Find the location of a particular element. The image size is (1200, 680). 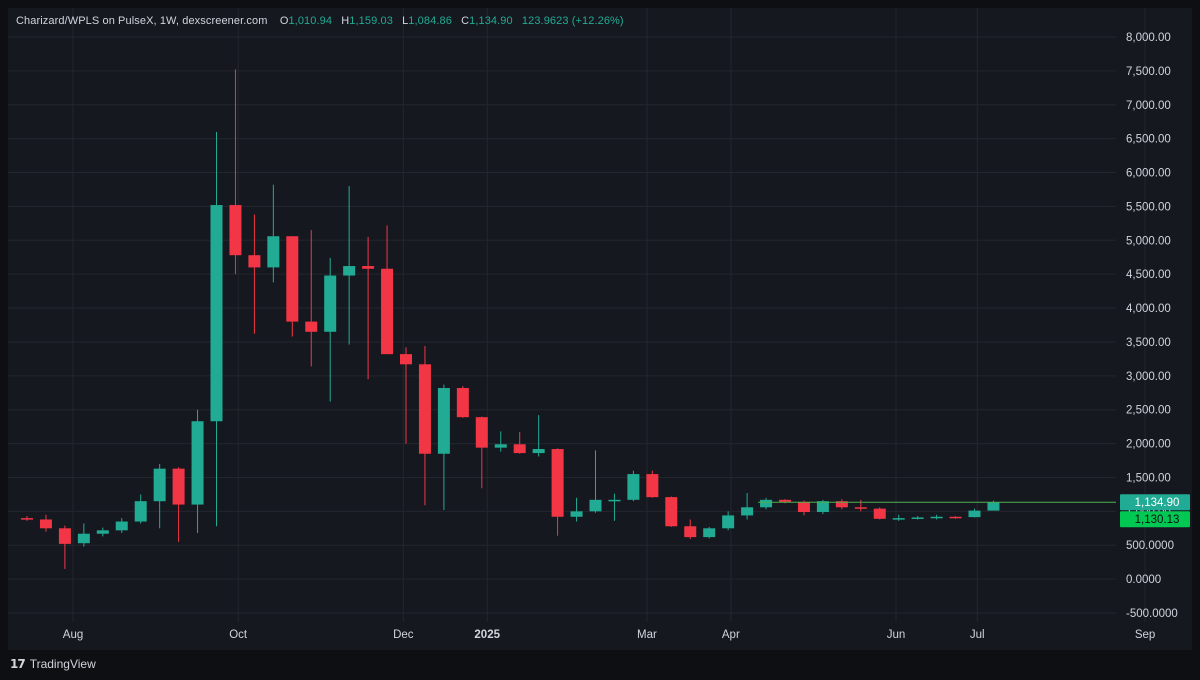

y-tick-label: 5,000.00 is located at coordinates (1148, 241).